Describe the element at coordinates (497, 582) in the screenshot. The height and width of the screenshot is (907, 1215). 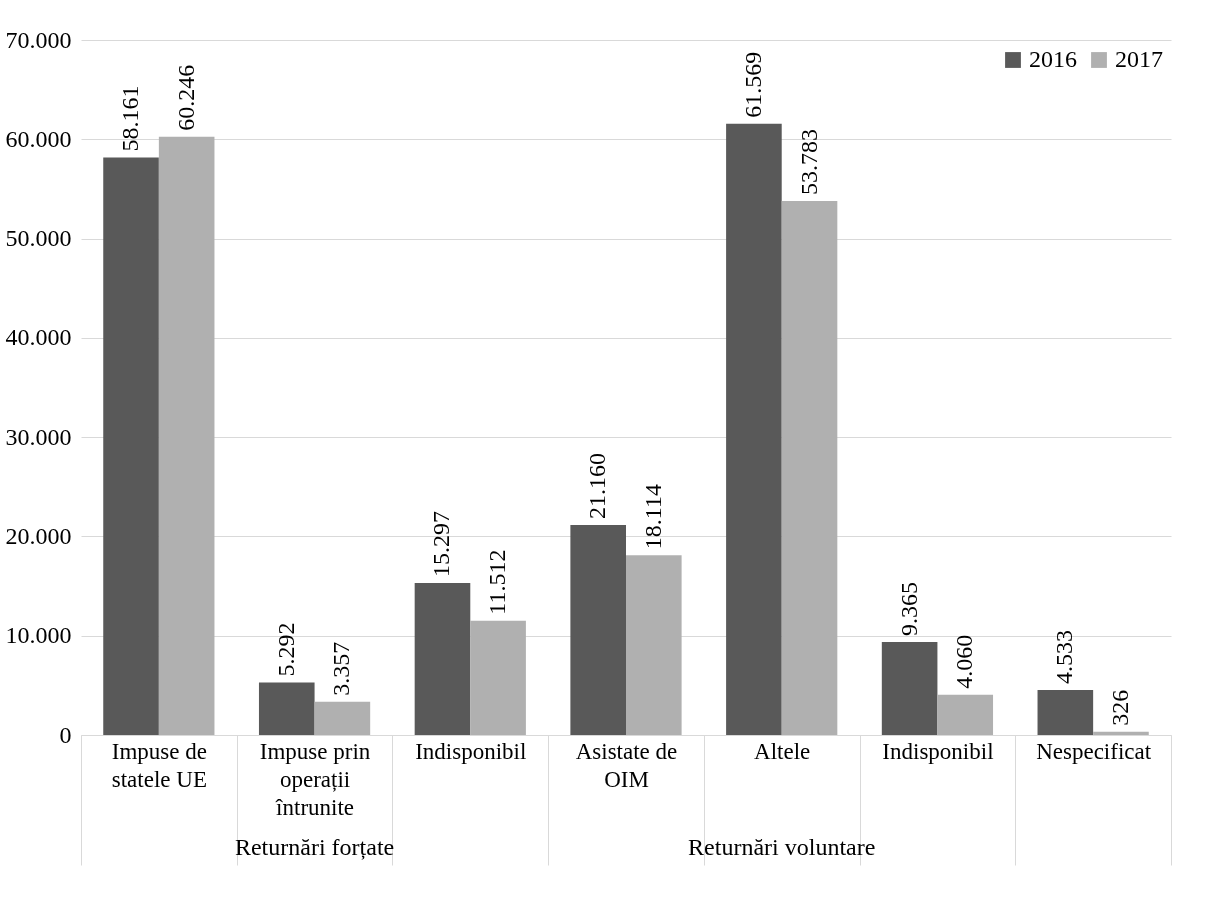
I see `data-label: 11.512` at that location.